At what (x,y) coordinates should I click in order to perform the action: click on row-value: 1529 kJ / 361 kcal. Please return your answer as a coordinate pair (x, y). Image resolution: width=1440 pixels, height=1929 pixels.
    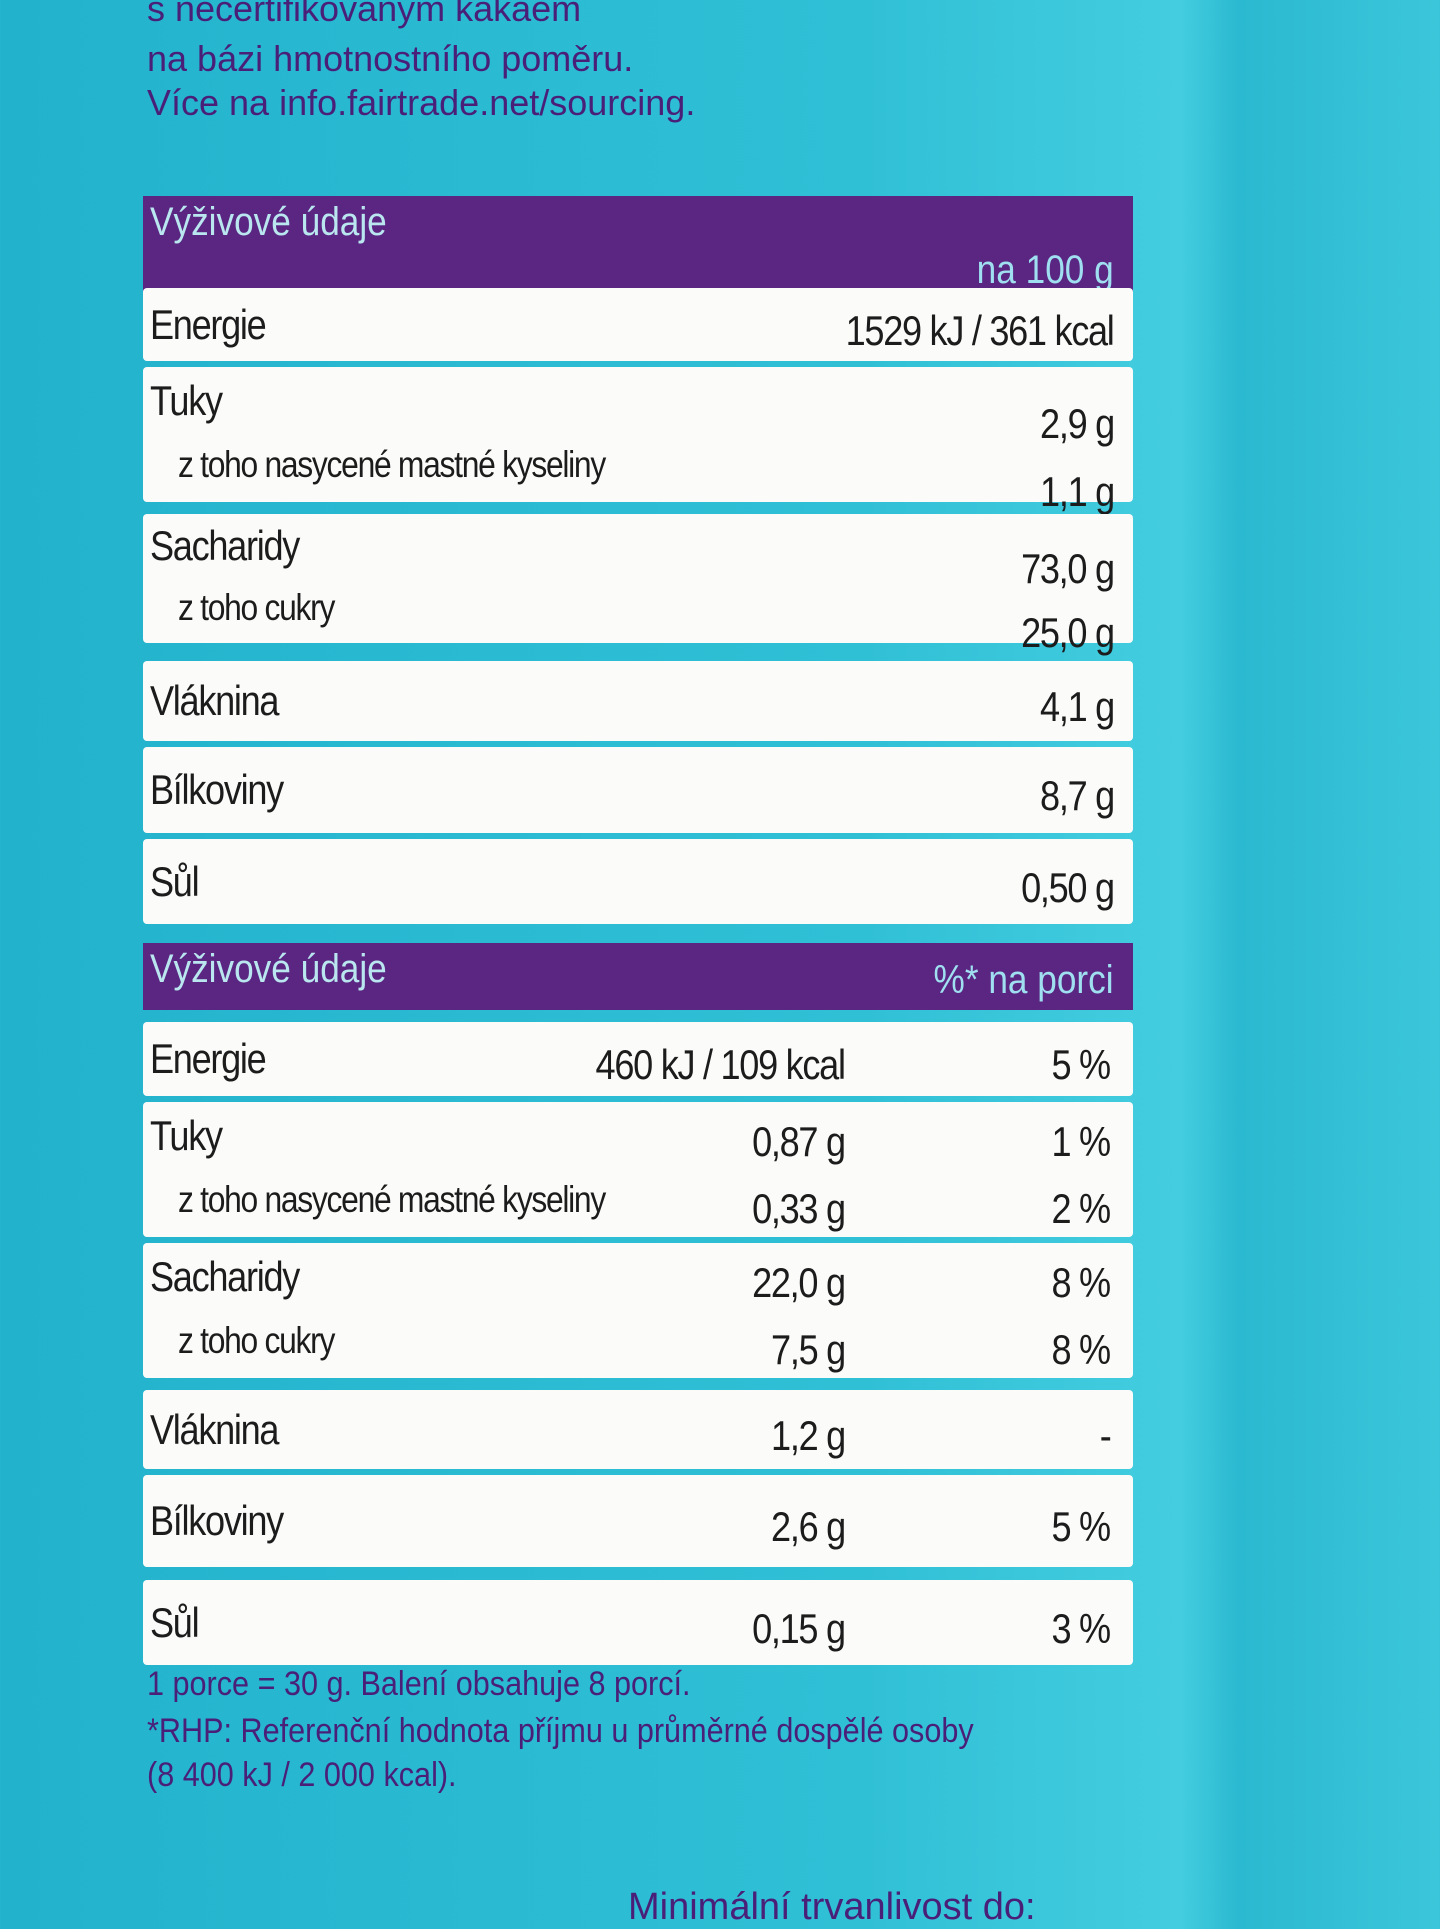
    Looking at the image, I should click on (980, 330).